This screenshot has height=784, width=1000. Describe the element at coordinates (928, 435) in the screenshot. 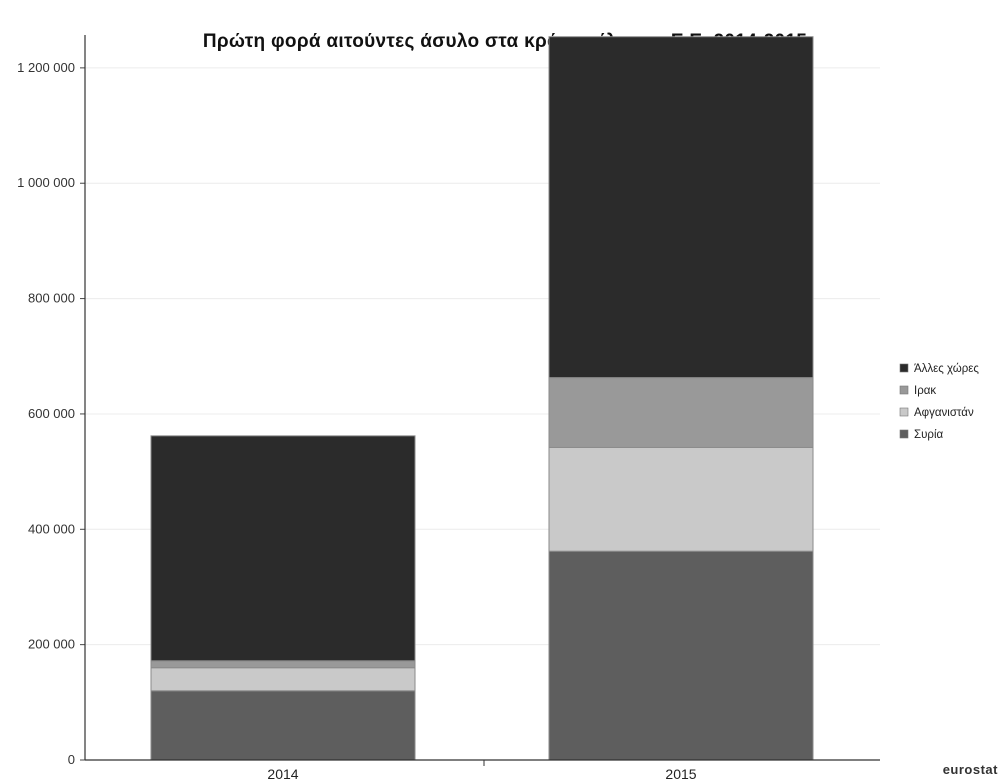

I see `legend-label: Συρία` at that location.